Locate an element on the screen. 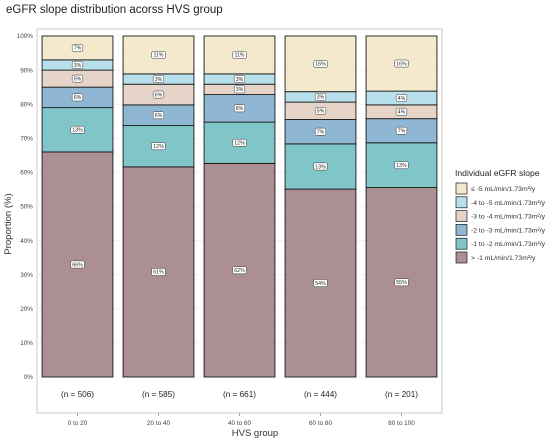  data-label: 7% is located at coordinates (320, 131).